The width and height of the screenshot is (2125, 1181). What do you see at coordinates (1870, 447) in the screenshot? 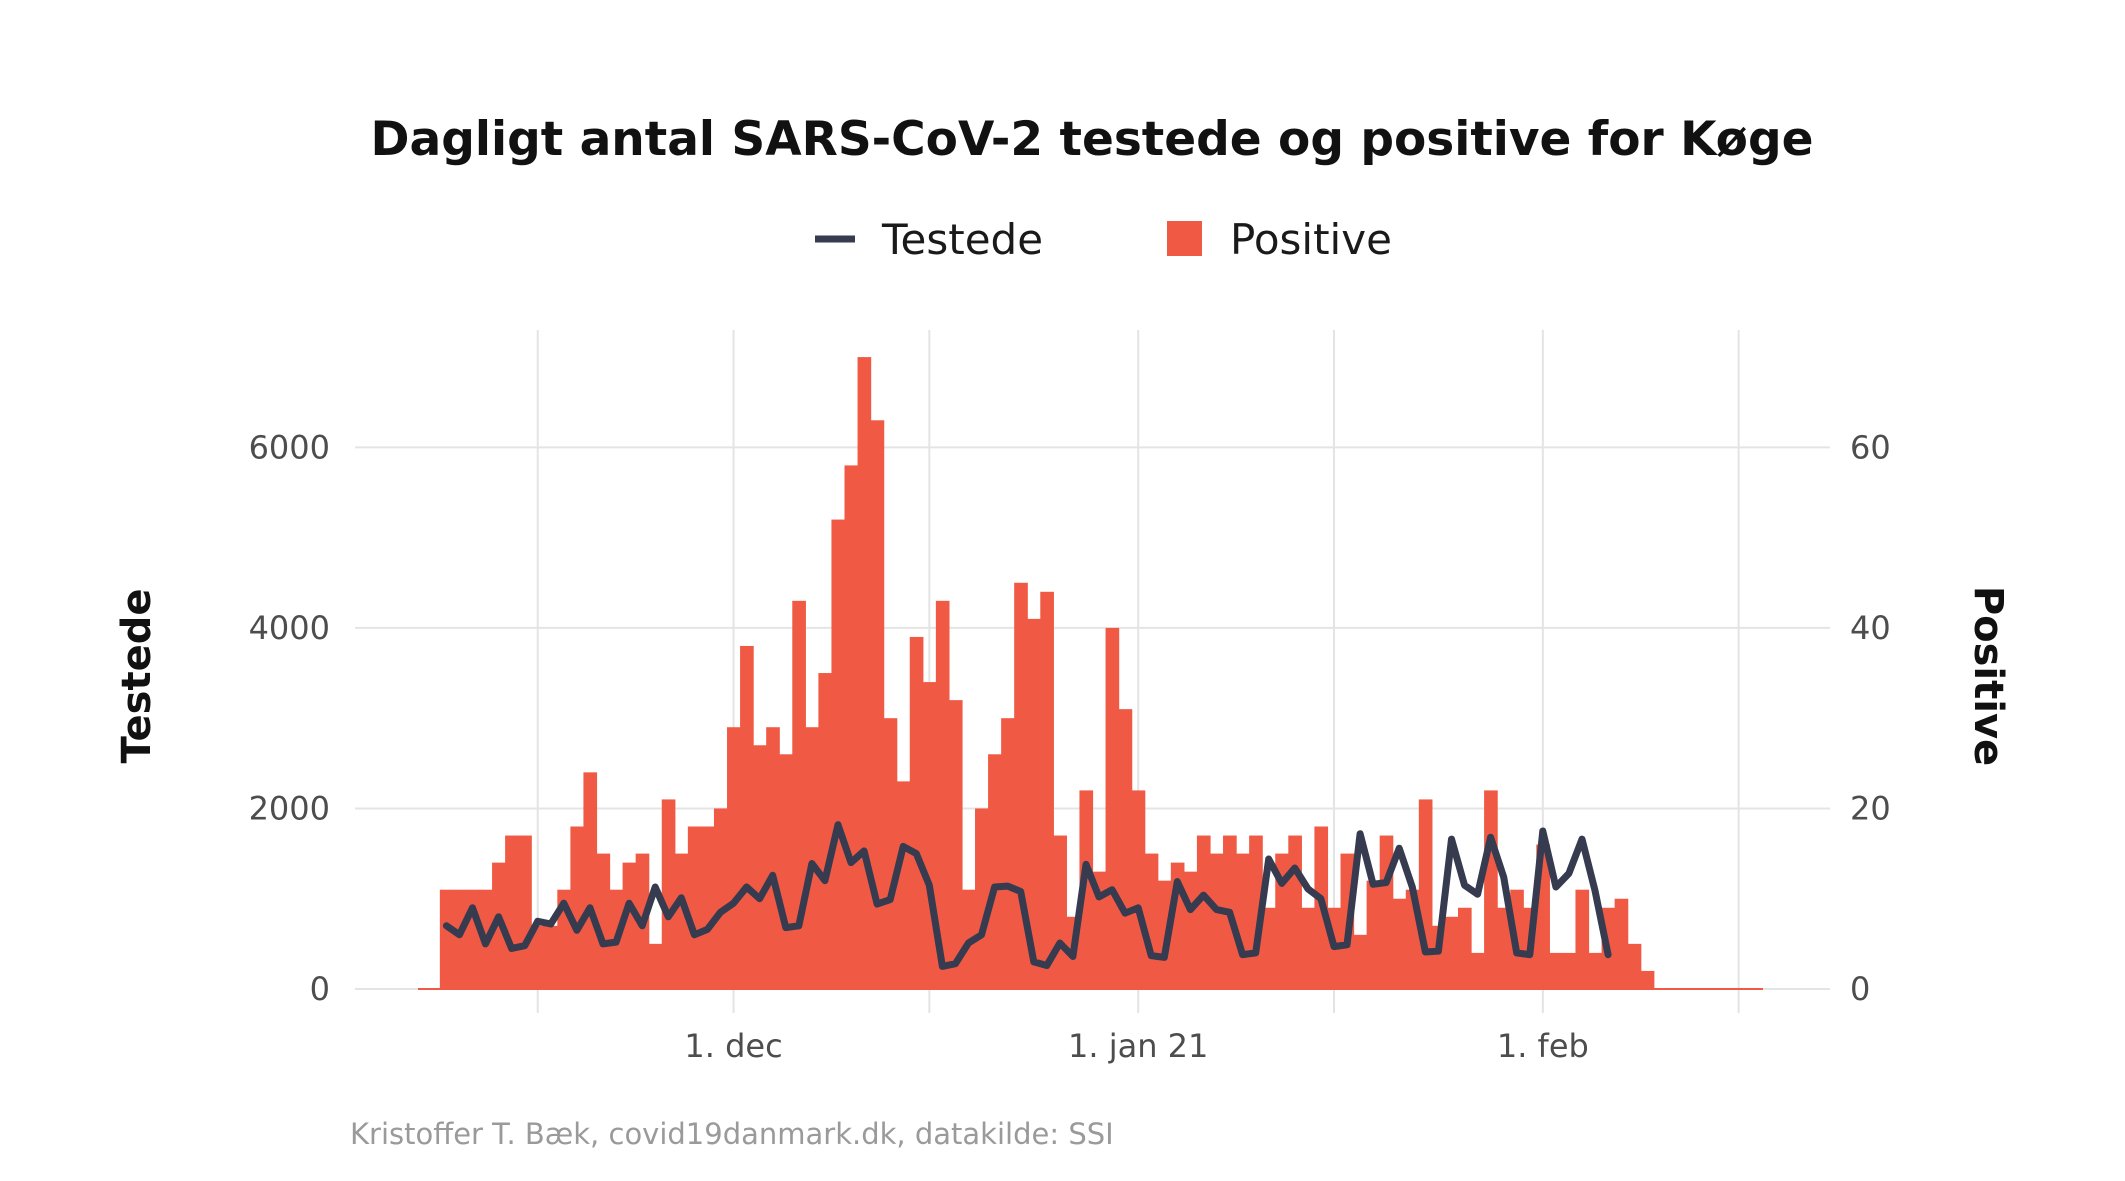
I see `right-tick-label: 60` at bounding box center [1870, 447].